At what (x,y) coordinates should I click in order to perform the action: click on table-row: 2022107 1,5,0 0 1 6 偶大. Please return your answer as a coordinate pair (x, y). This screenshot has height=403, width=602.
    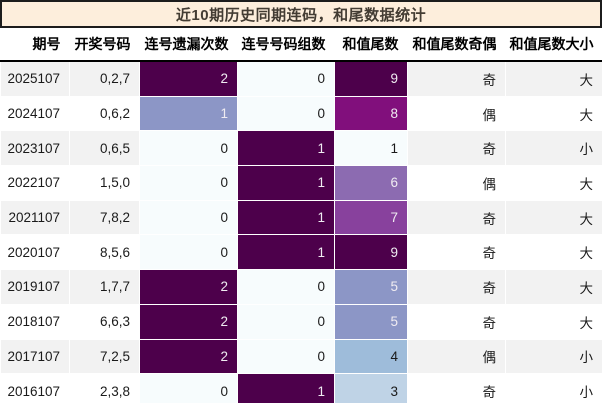
    Looking at the image, I should click on (301, 183).